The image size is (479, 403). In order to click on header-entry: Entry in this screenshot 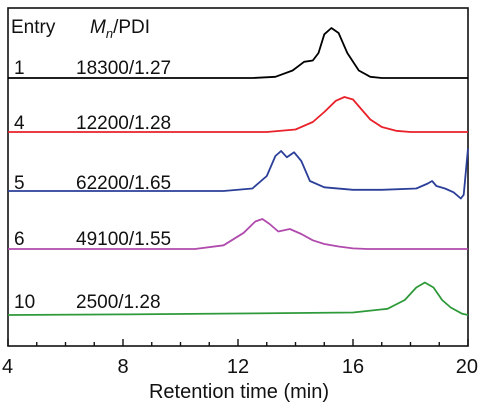, I will do `click(33, 27)`.